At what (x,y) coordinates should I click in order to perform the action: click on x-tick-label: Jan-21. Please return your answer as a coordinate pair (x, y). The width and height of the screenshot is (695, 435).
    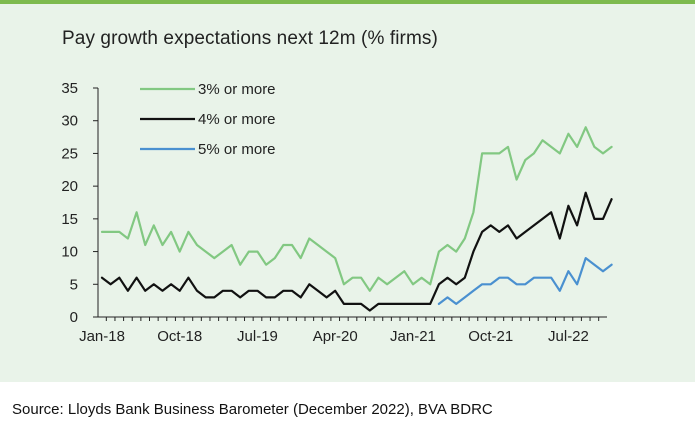
    Looking at the image, I should click on (413, 336).